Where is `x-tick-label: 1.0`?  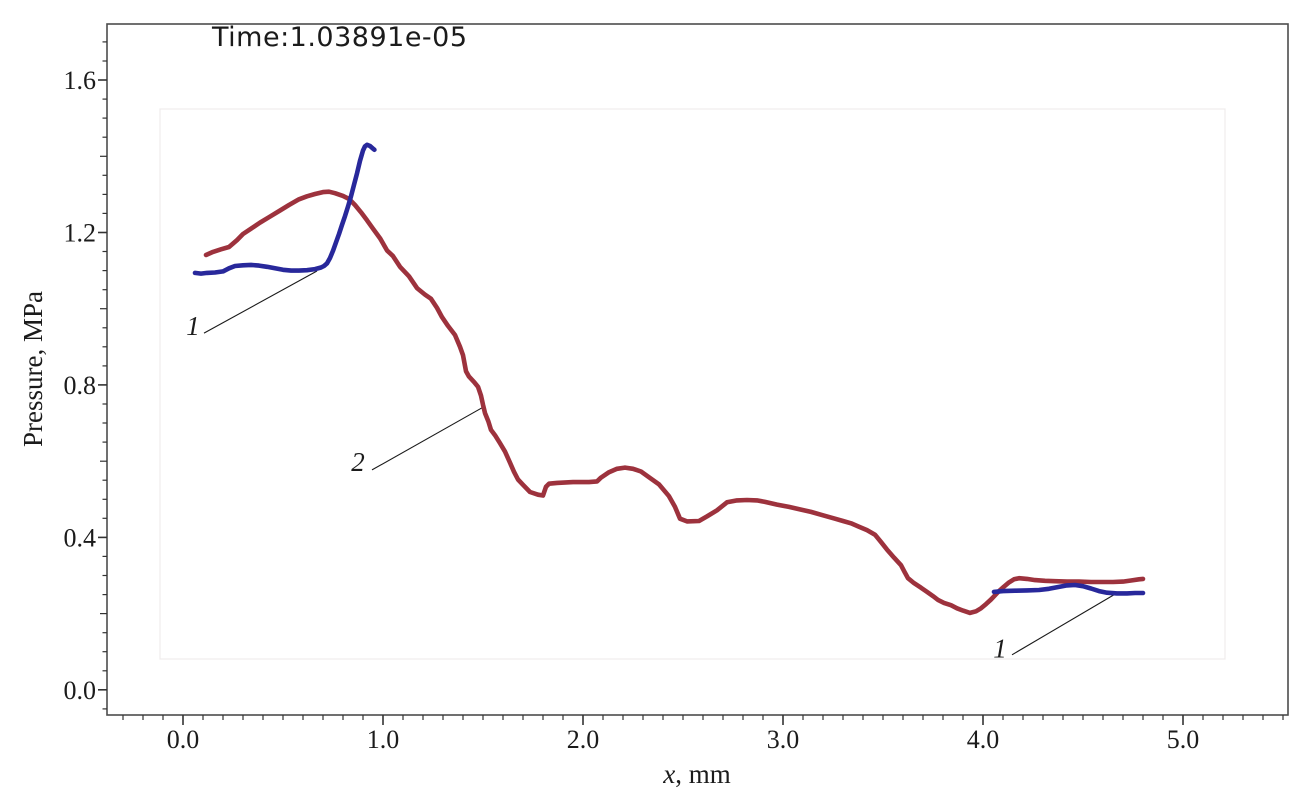
x-tick-label: 1.0 is located at coordinates (383, 739).